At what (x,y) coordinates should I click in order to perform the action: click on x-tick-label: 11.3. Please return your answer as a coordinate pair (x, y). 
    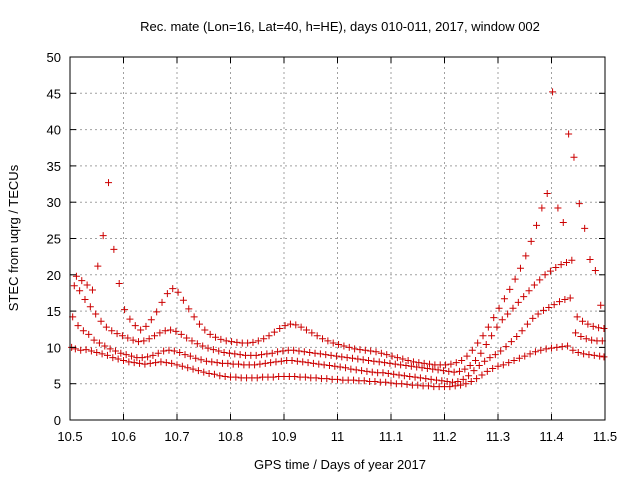
    Looking at the image, I should click on (498, 436).